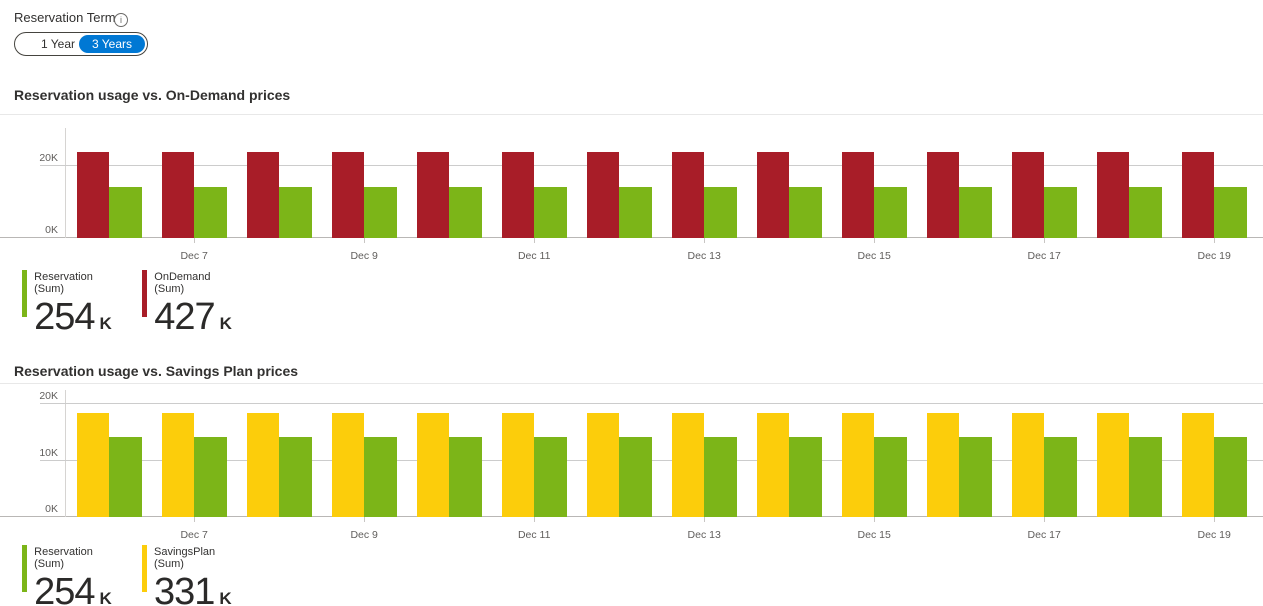  What do you see at coordinates (145, 568) in the screenshot?
I see `savingsplan-swatch` at bounding box center [145, 568].